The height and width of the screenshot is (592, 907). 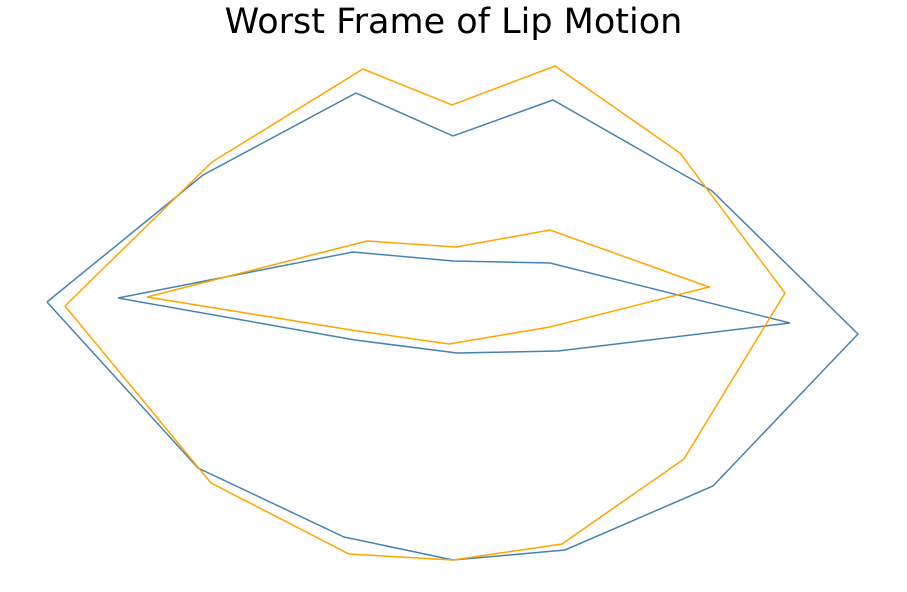 I want to click on series-1-inner-lip-line, so click(x=454, y=302).